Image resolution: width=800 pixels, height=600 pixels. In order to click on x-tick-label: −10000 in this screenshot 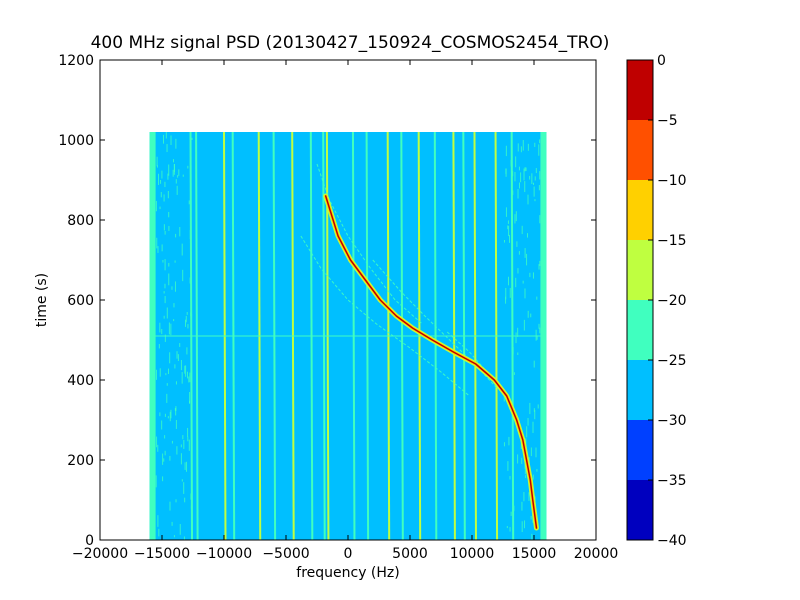, I will do `click(224, 554)`.